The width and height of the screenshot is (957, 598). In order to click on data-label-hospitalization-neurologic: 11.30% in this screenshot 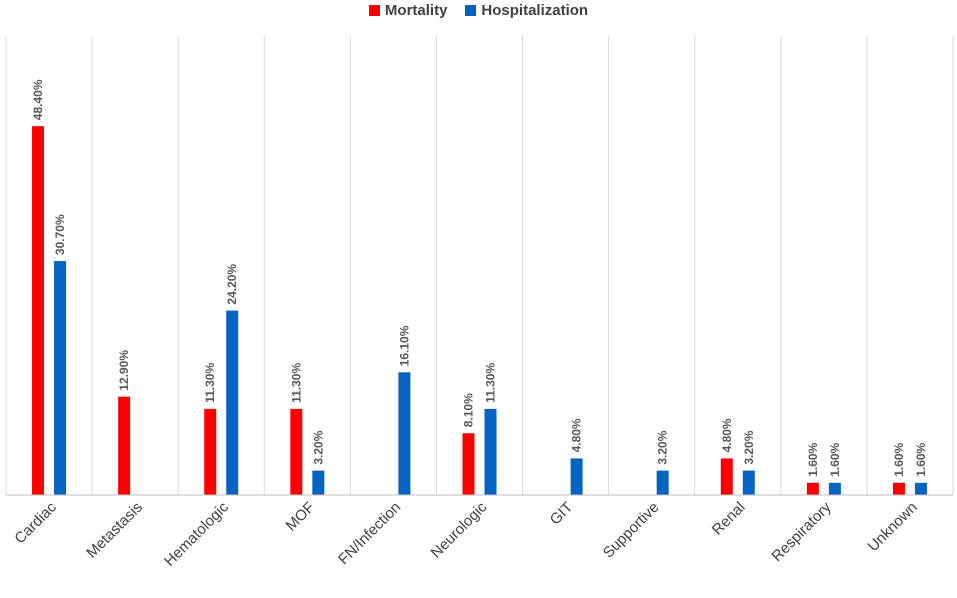, I will do `click(491, 383)`.